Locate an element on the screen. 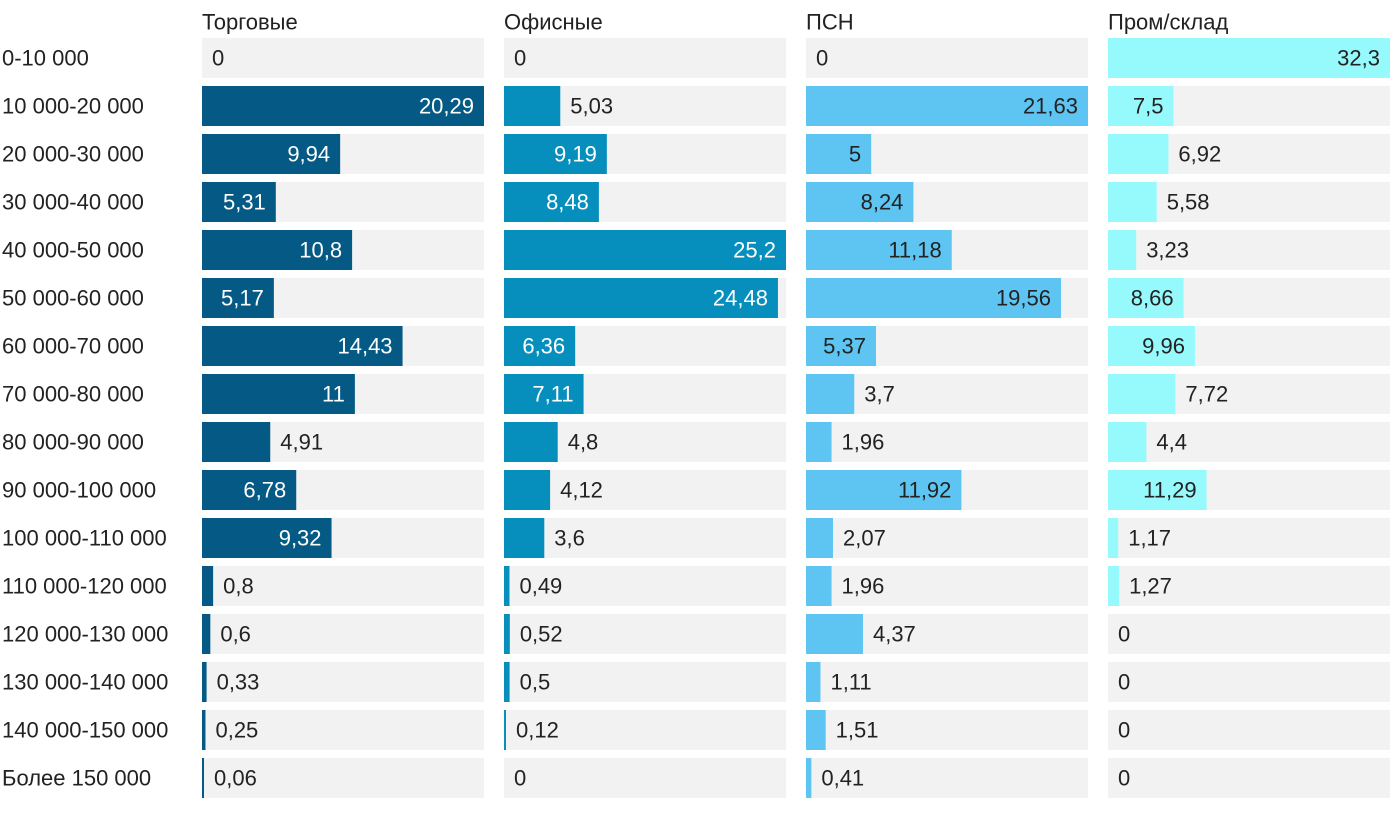 The height and width of the screenshot is (814, 1400). data-label: 21,63 is located at coordinates (1050, 106).